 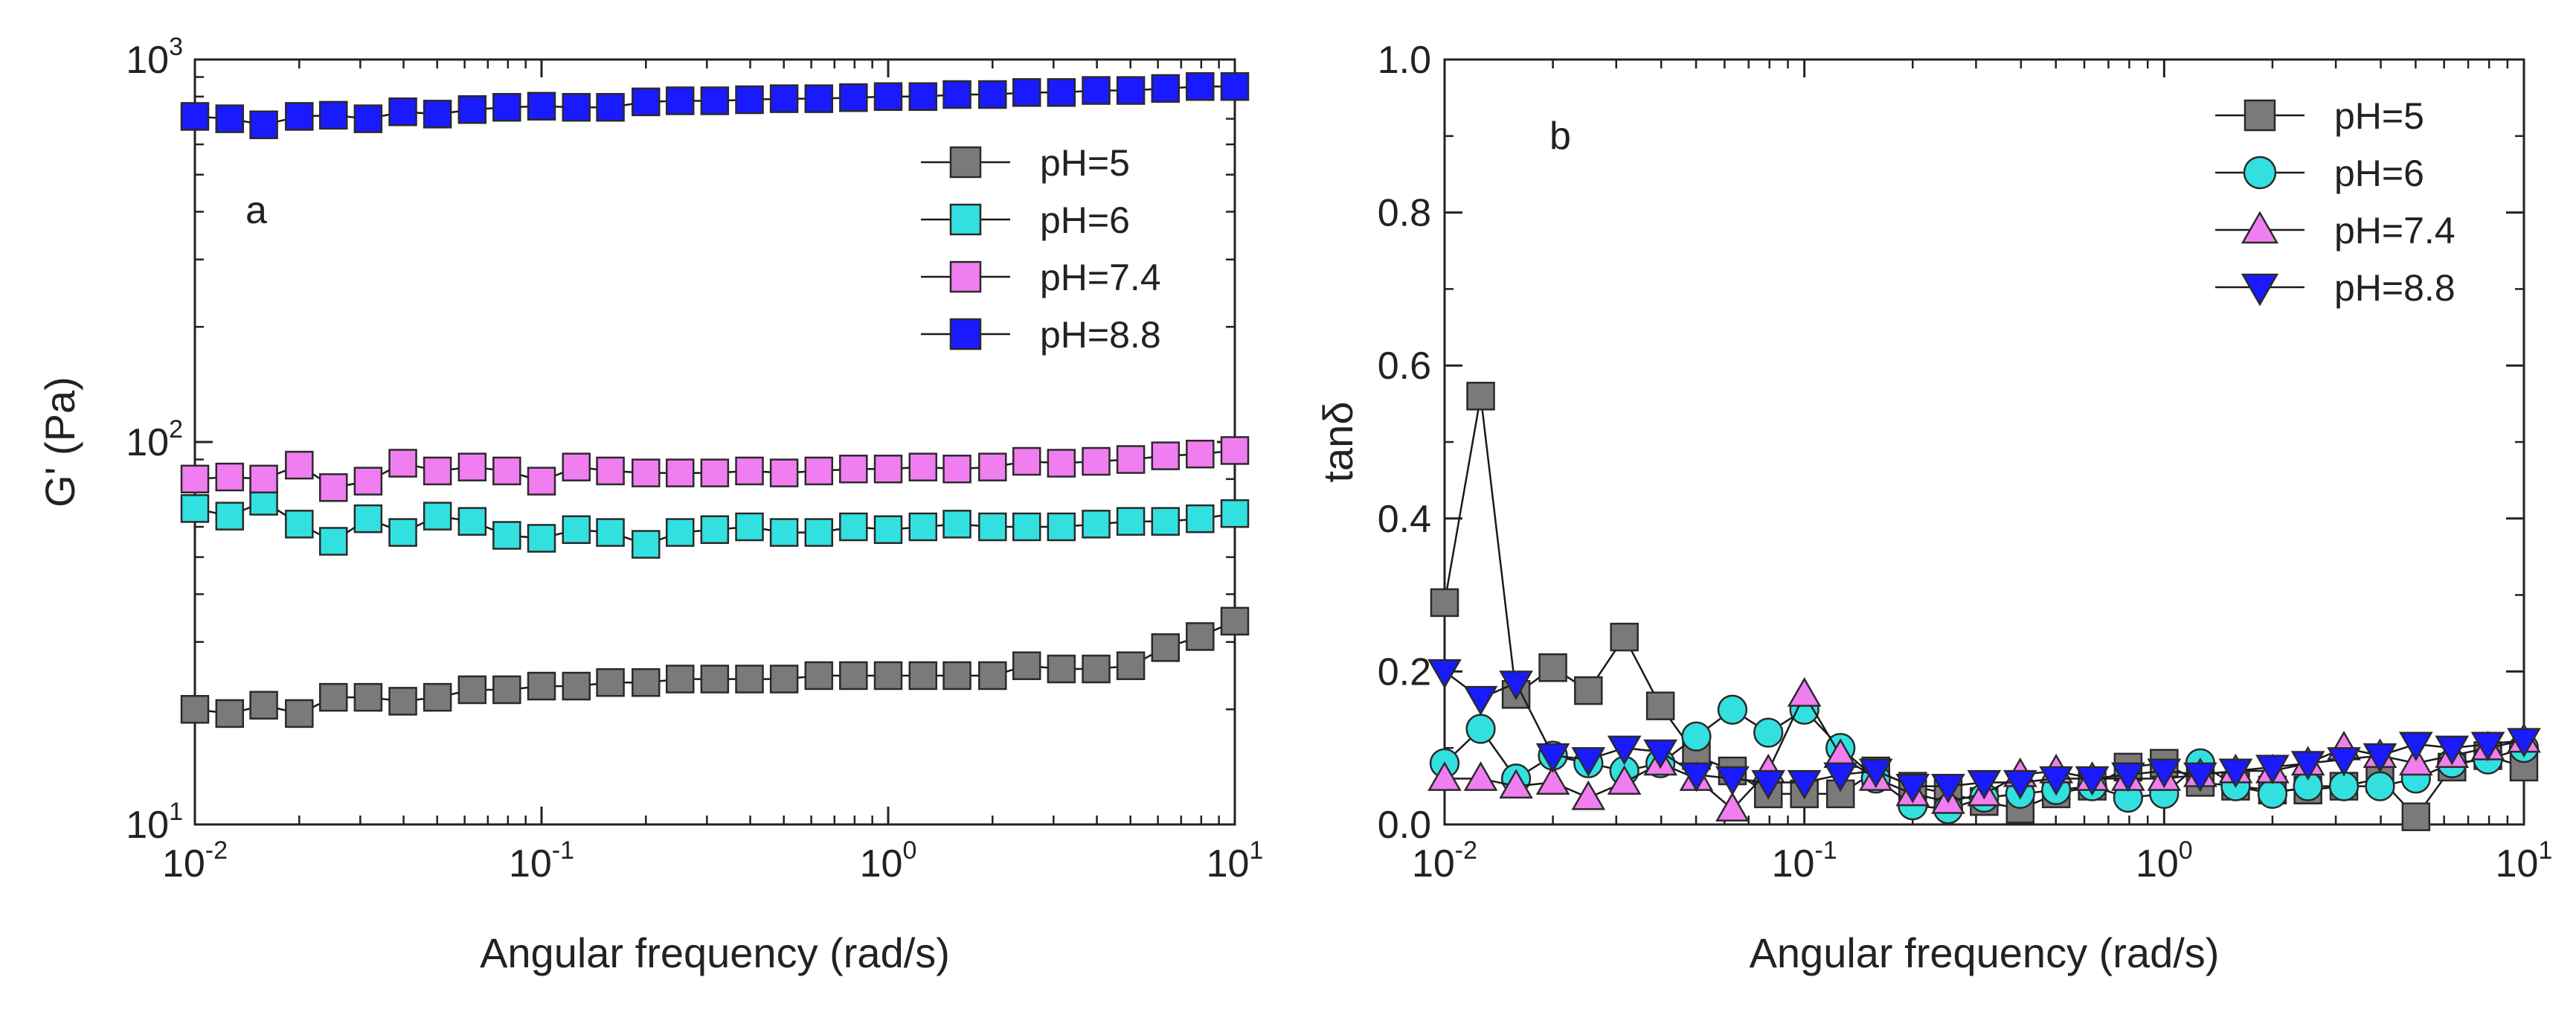 What do you see at coordinates (2379, 173) in the screenshot?
I see `legend-label: pH=6` at bounding box center [2379, 173].